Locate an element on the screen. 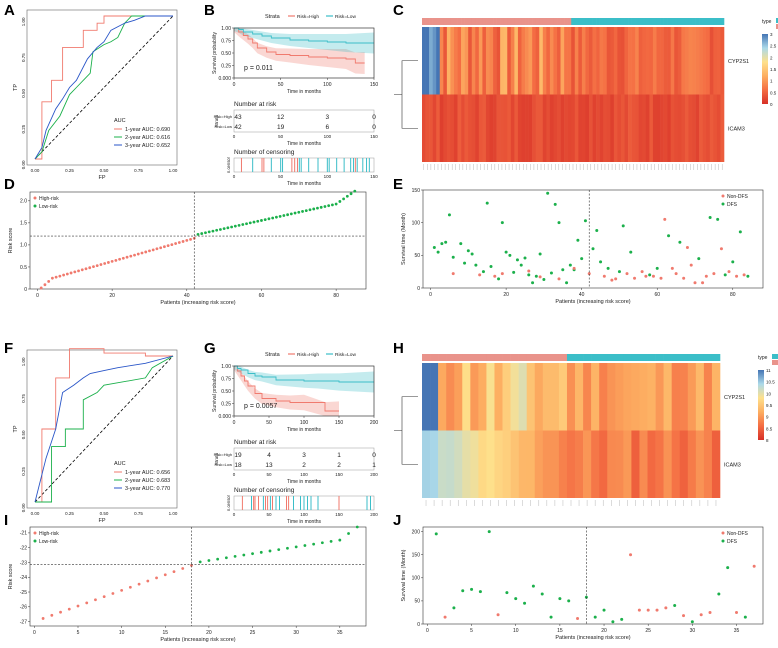  risk-table-cell: 42 is located at coordinates (238, 127).